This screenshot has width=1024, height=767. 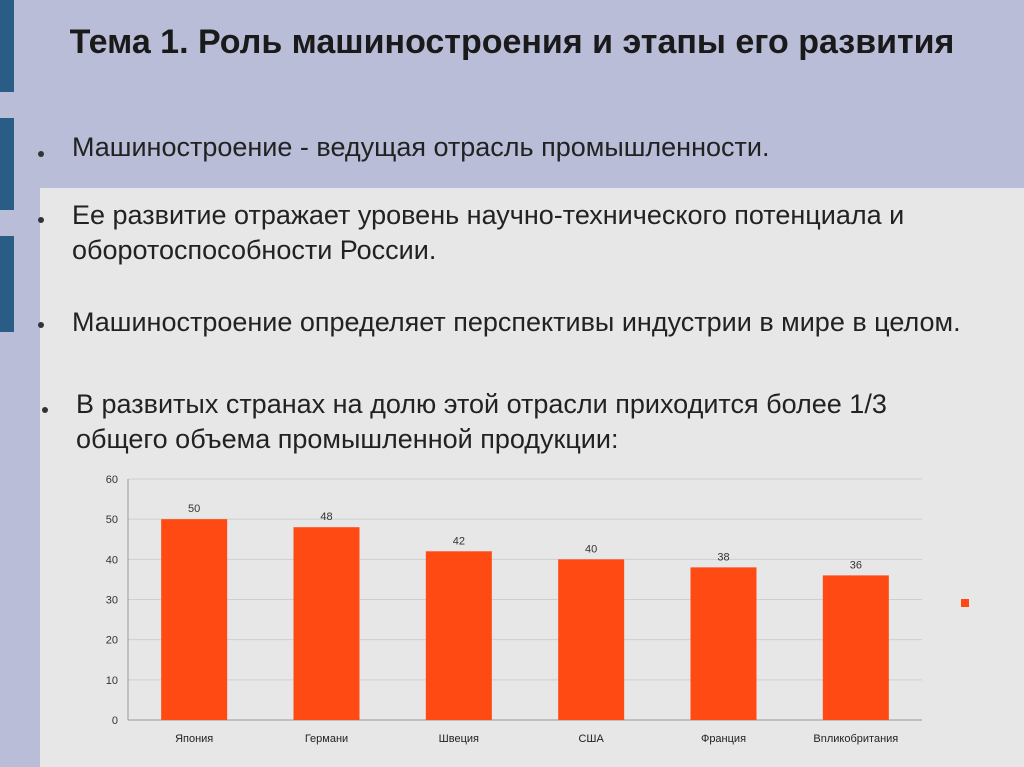 I want to click on chart-y-ticks: 0 10 20 30 40 50 60, so click(x=112, y=600).